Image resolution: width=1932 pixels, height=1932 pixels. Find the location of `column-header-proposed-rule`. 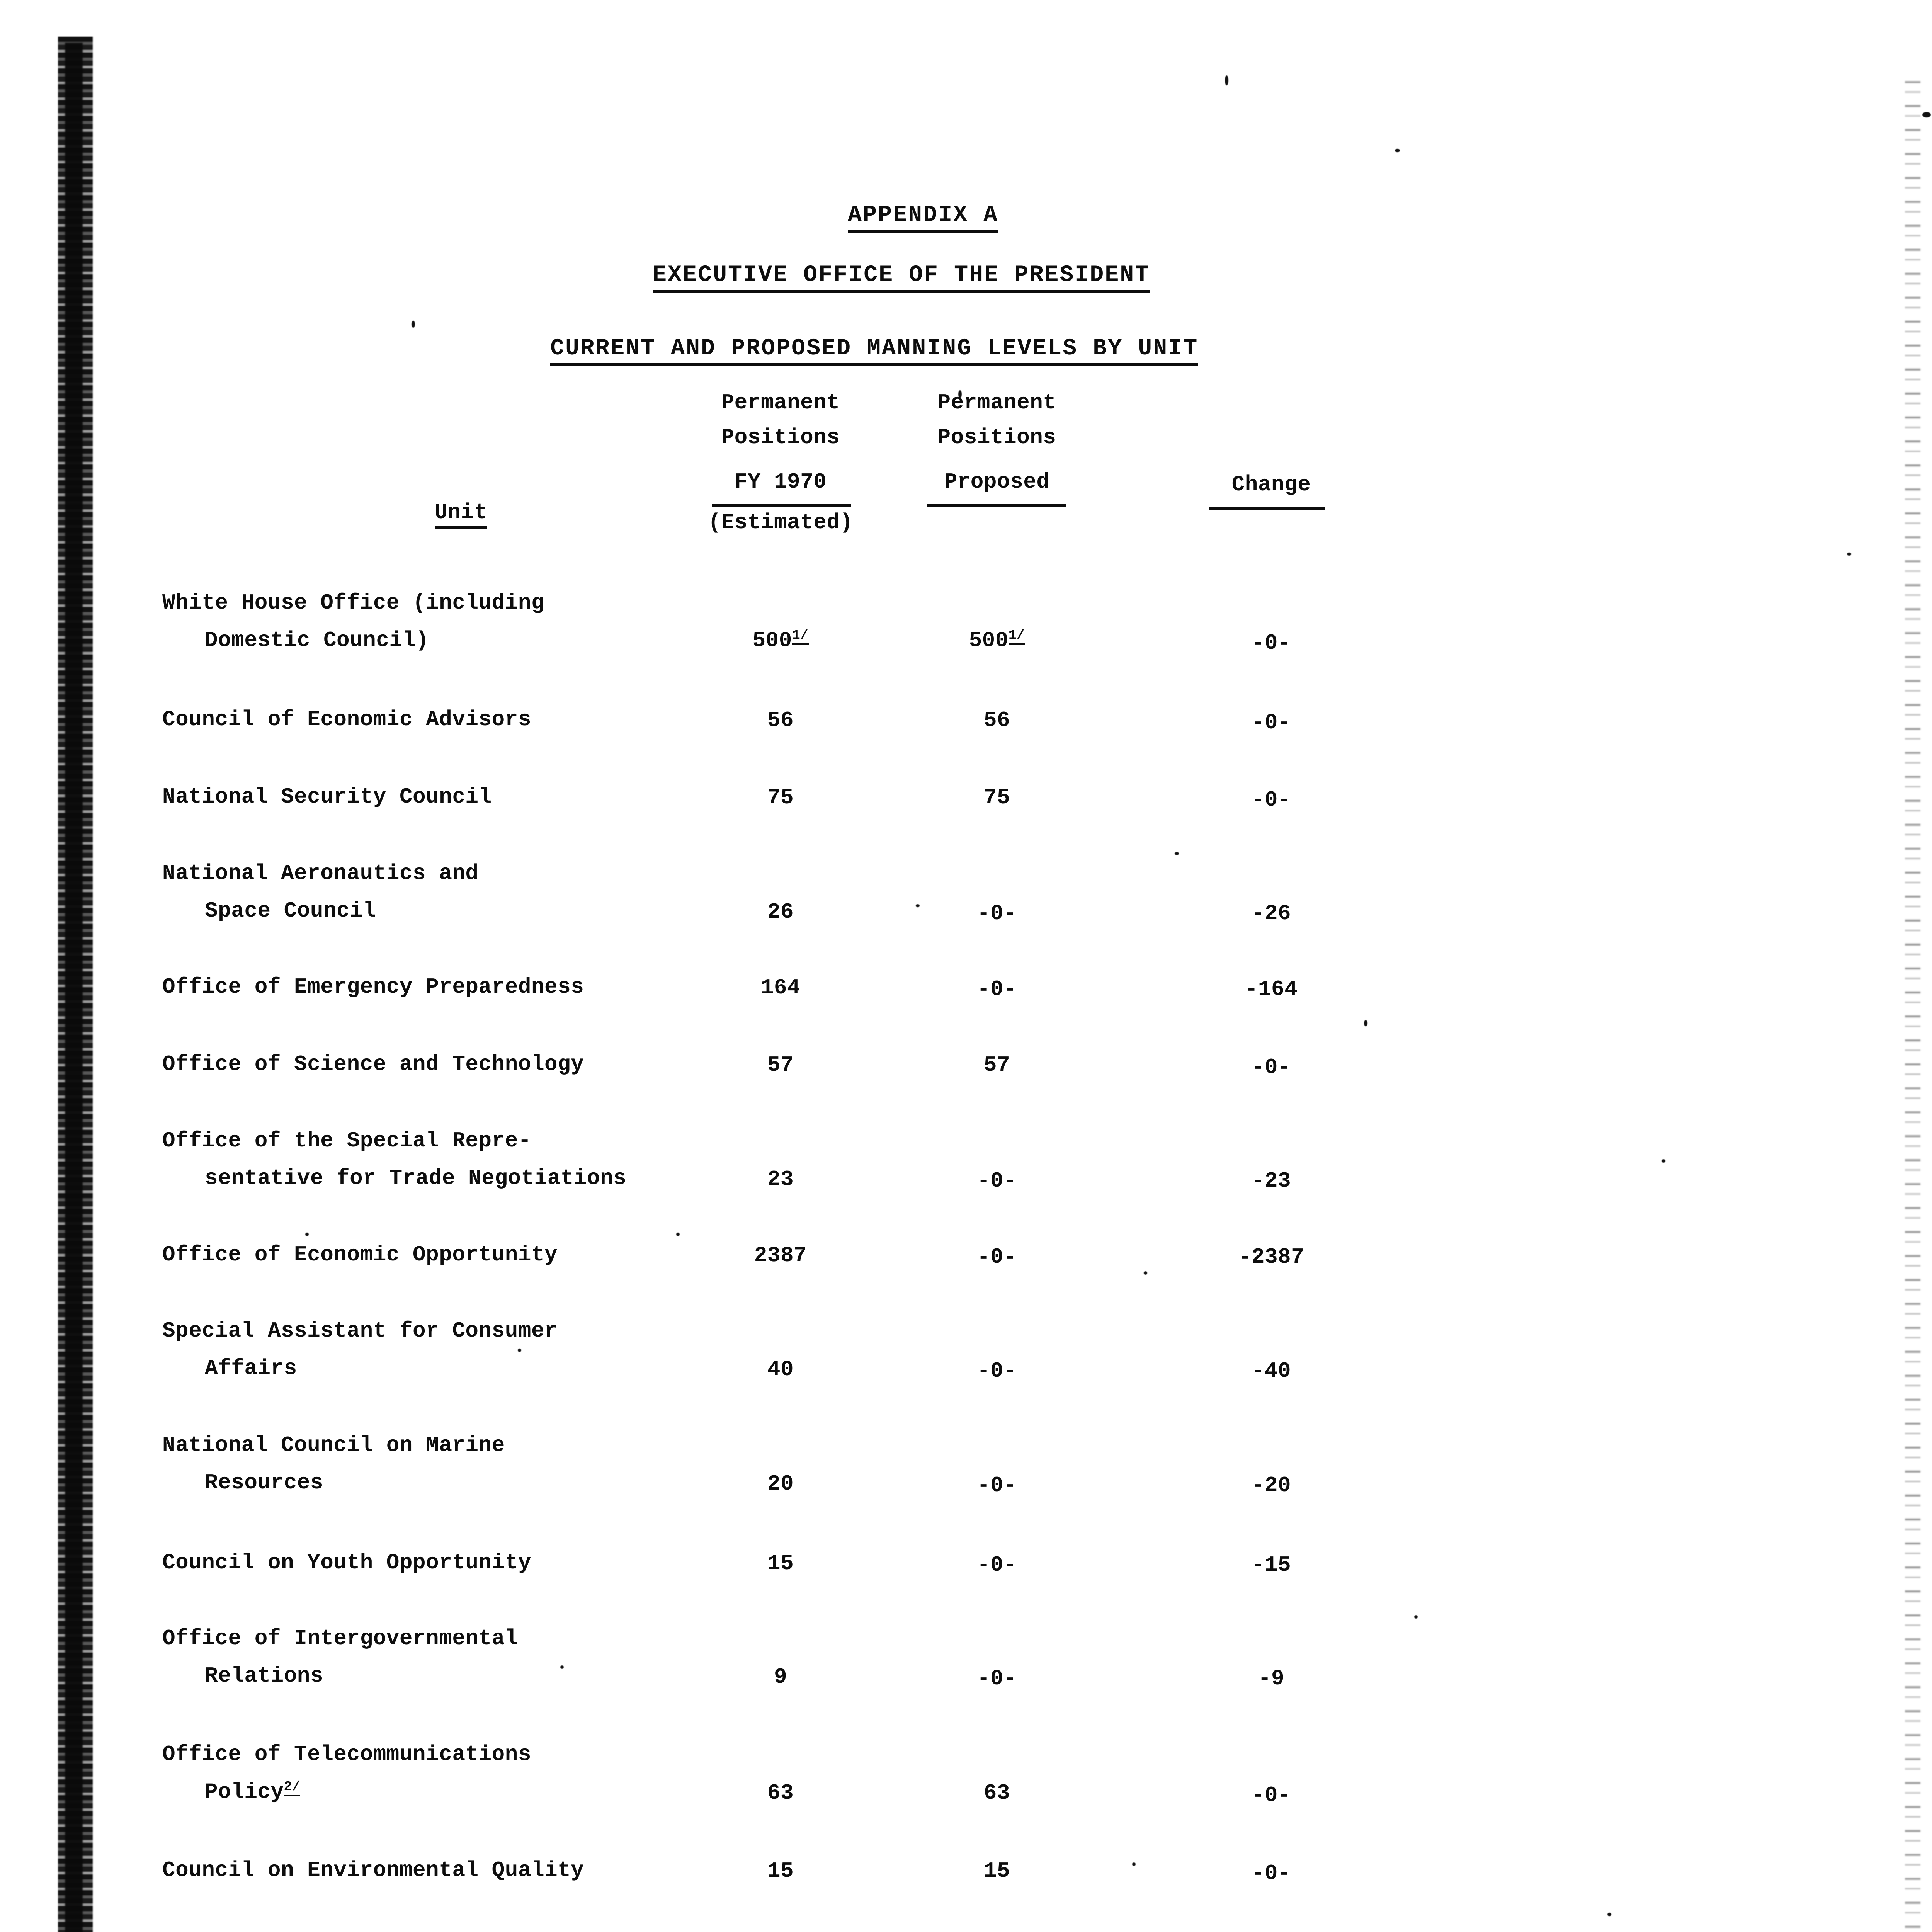

column-header-proposed-rule is located at coordinates (997, 506).